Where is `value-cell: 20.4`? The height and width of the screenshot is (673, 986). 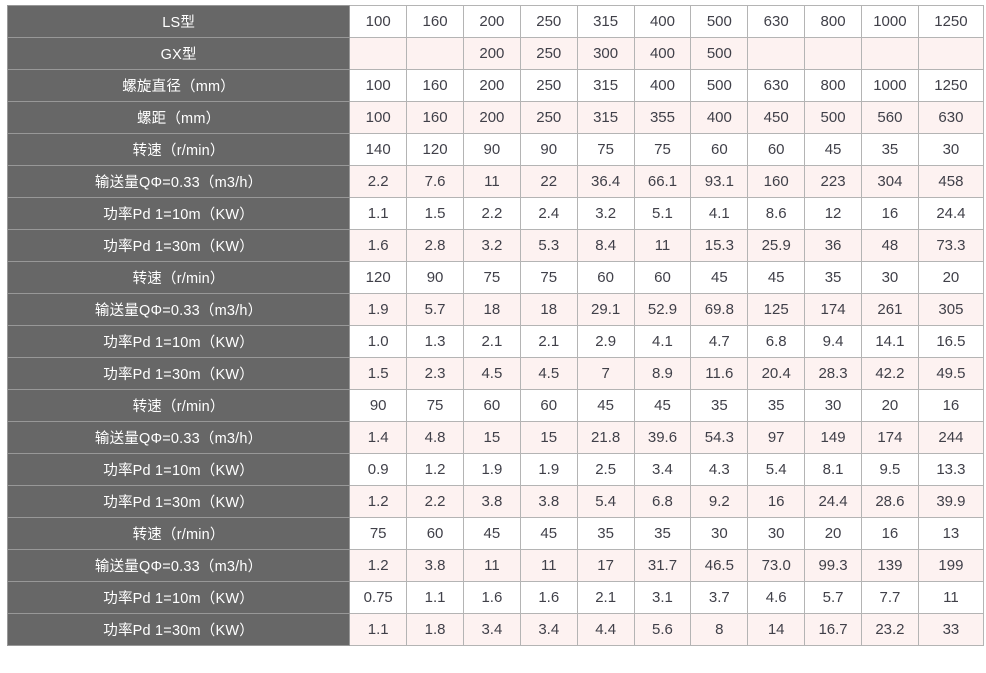
value-cell: 20.4 is located at coordinates (776, 373).